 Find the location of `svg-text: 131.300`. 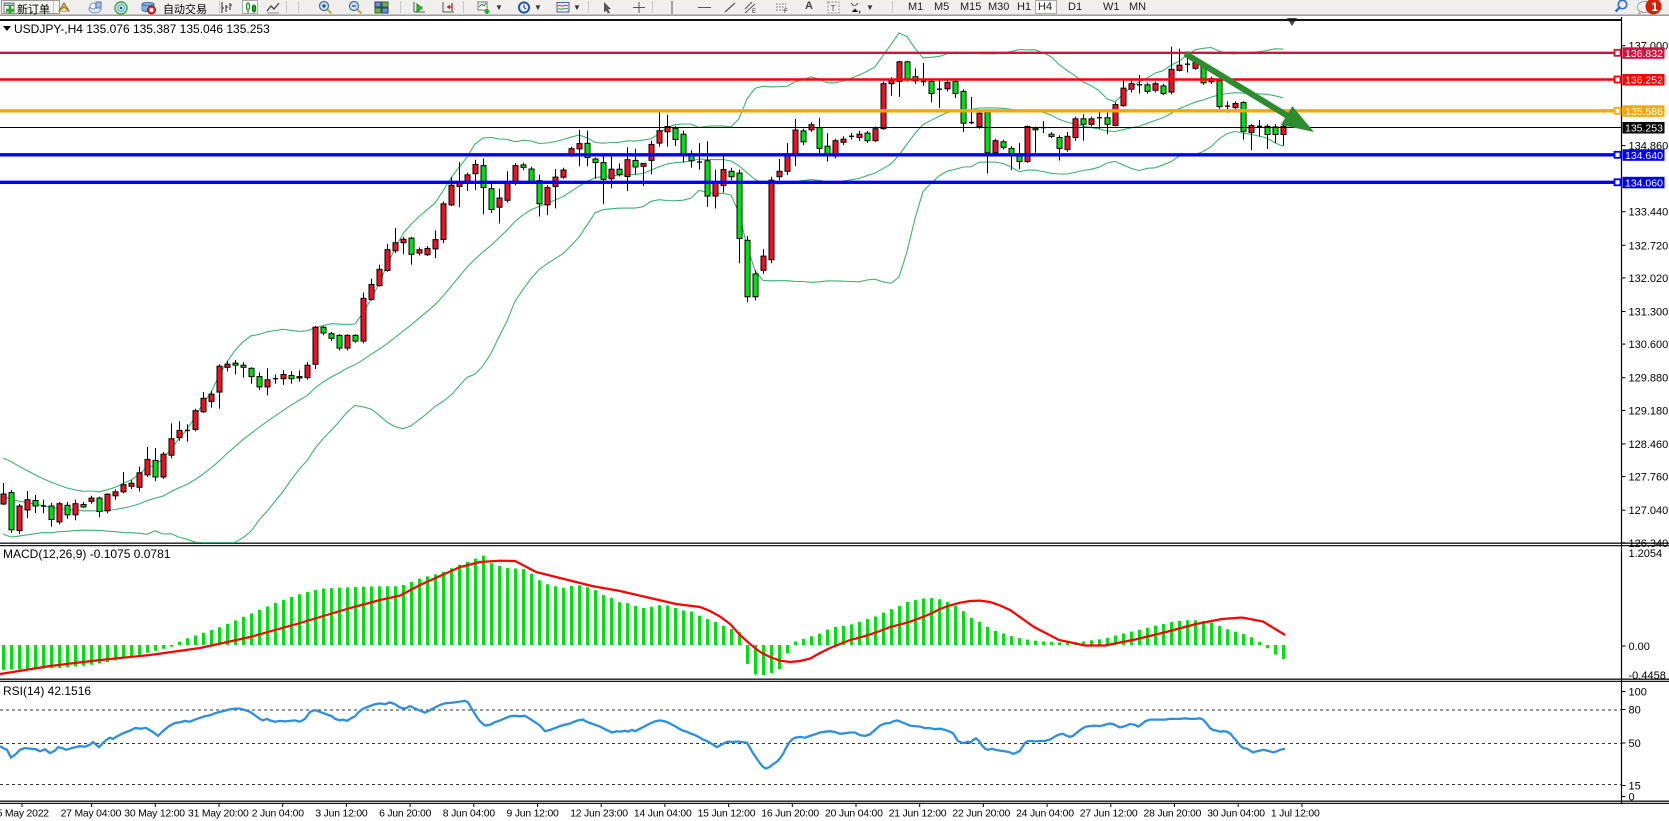

svg-text: 131.300 is located at coordinates (1649, 313).